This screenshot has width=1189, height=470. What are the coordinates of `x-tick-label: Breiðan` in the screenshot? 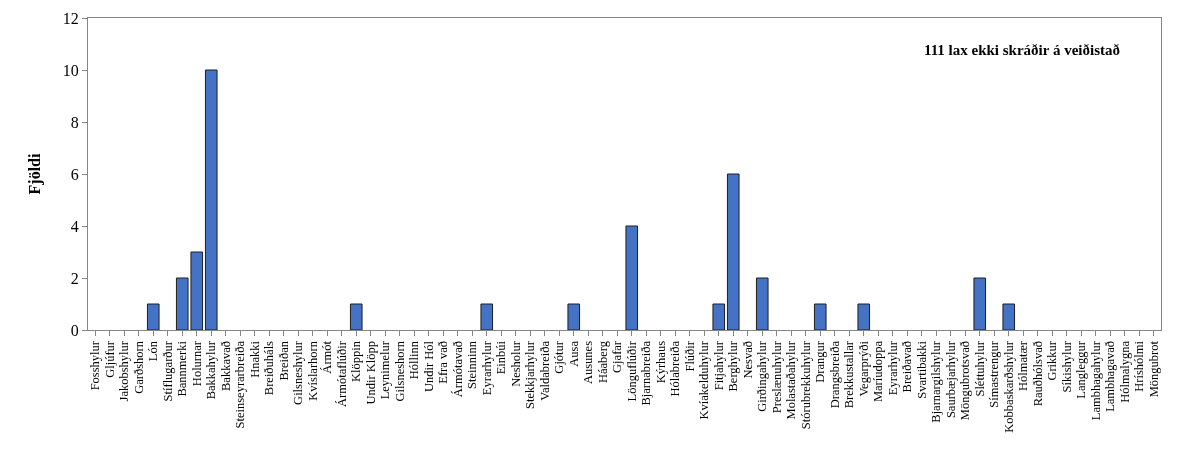 It's located at (283, 360).